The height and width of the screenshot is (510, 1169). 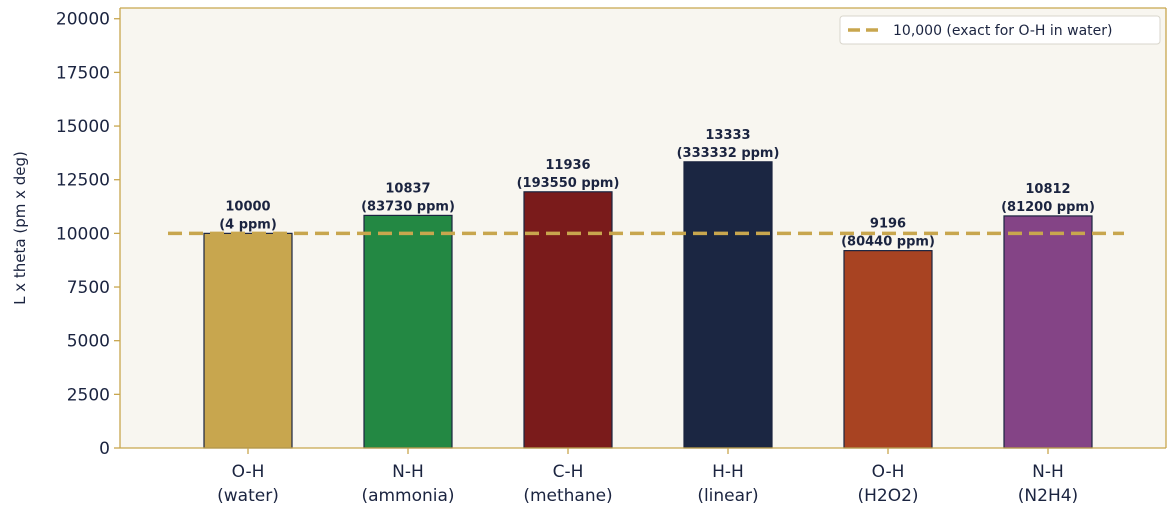 What do you see at coordinates (83, 181) in the screenshot?
I see `y-tick-label: 12500` at bounding box center [83, 181].